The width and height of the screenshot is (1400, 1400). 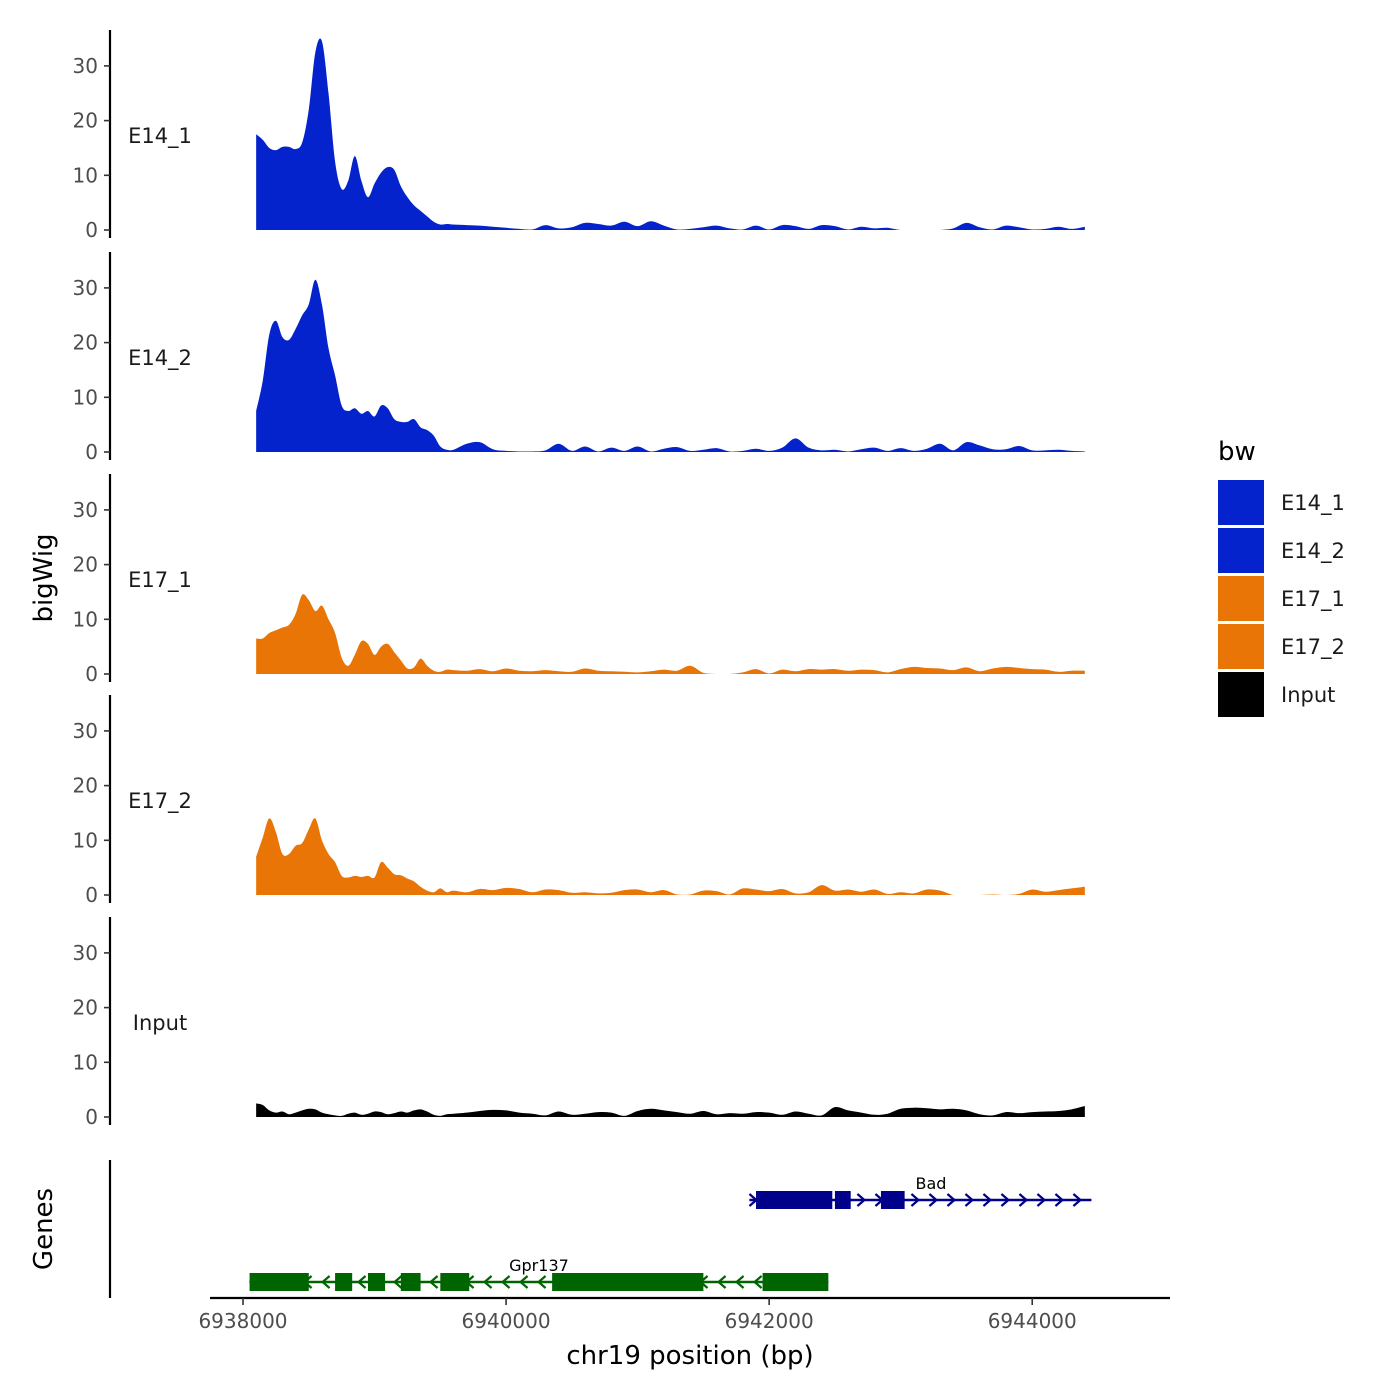 I want to click on legend-item: E14_1, so click(x=1281, y=502).